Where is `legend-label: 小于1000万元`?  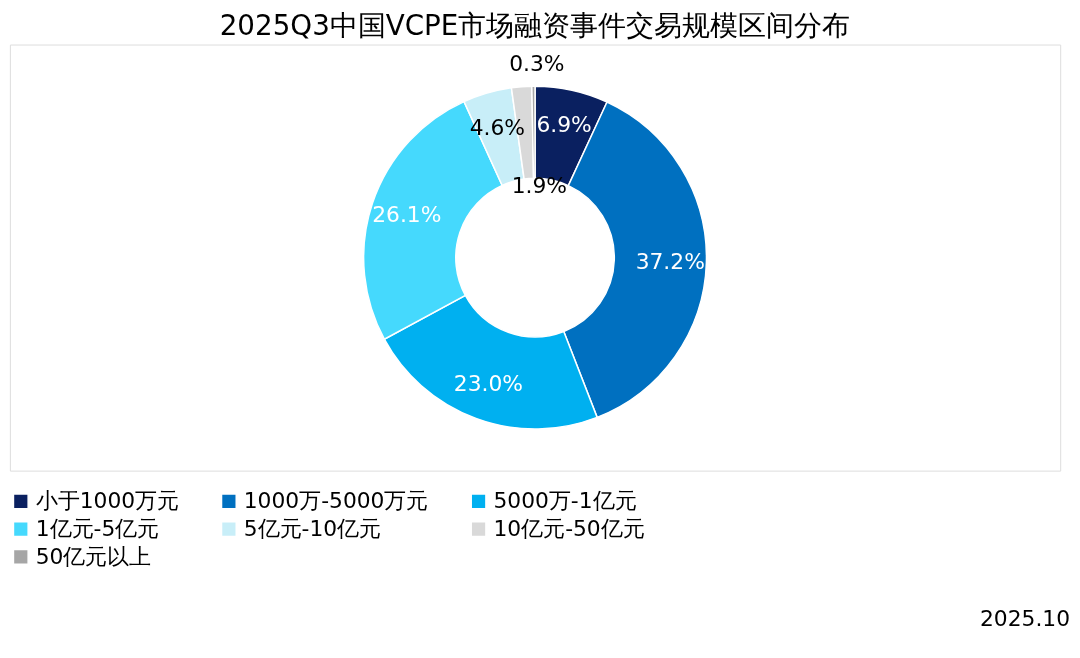 legend-label: 小于1000万元 is located at coordinates (107, 501).